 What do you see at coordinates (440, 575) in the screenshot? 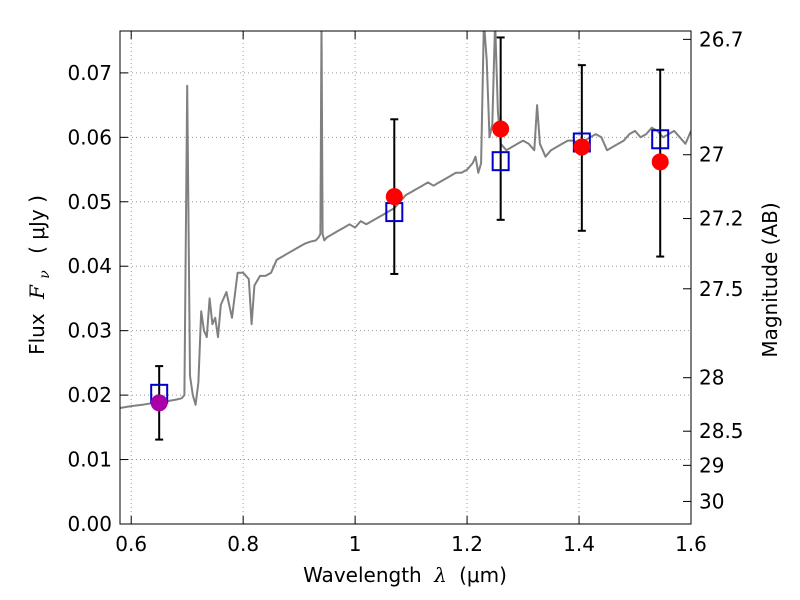
I see `x-axis-label-symbol: λ` at bounding box center [440, 575].